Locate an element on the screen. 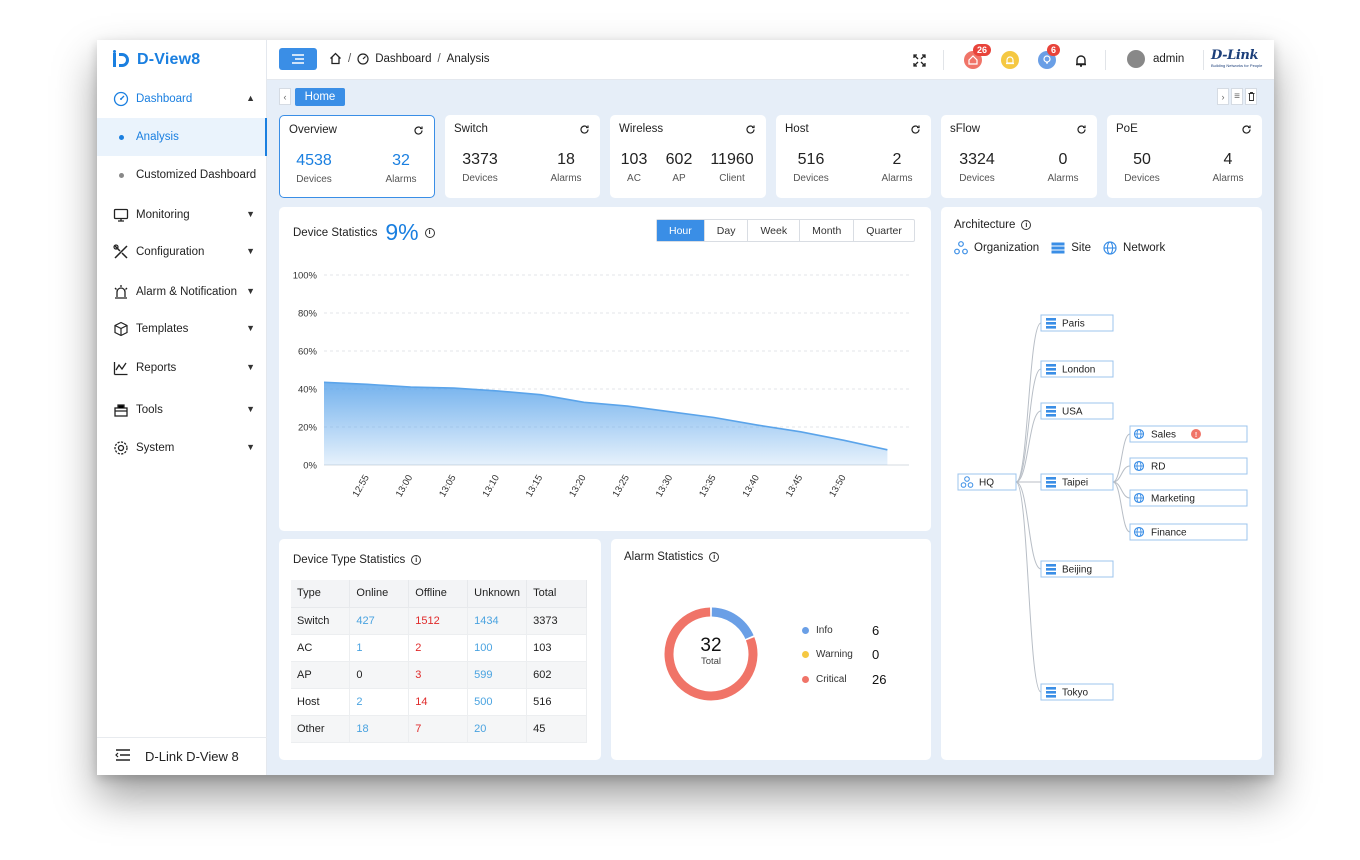 The height and width of the screenshot is (860, 1360). tree-node-finance: Finance is located at coordinates (1188, 532).